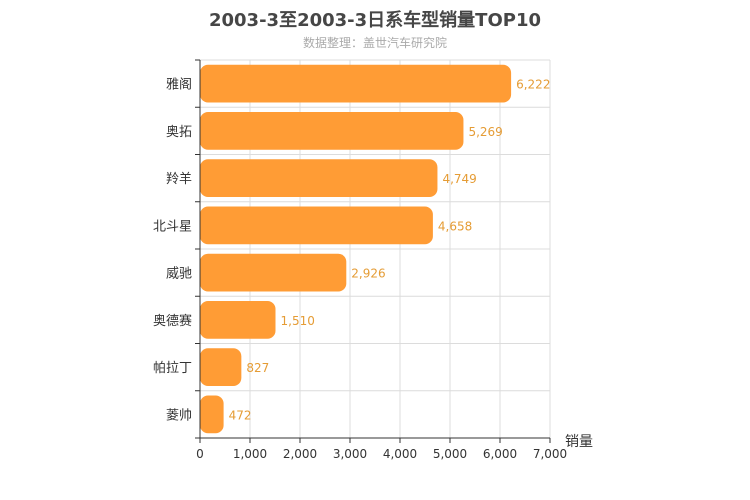 The width and height of the screenshot is (750, 500). Describe the element at coordinates (374, 20) in the screenshot. I see `chart-title: 2003-3至2003-3日系车型销量TOP10` at that location.